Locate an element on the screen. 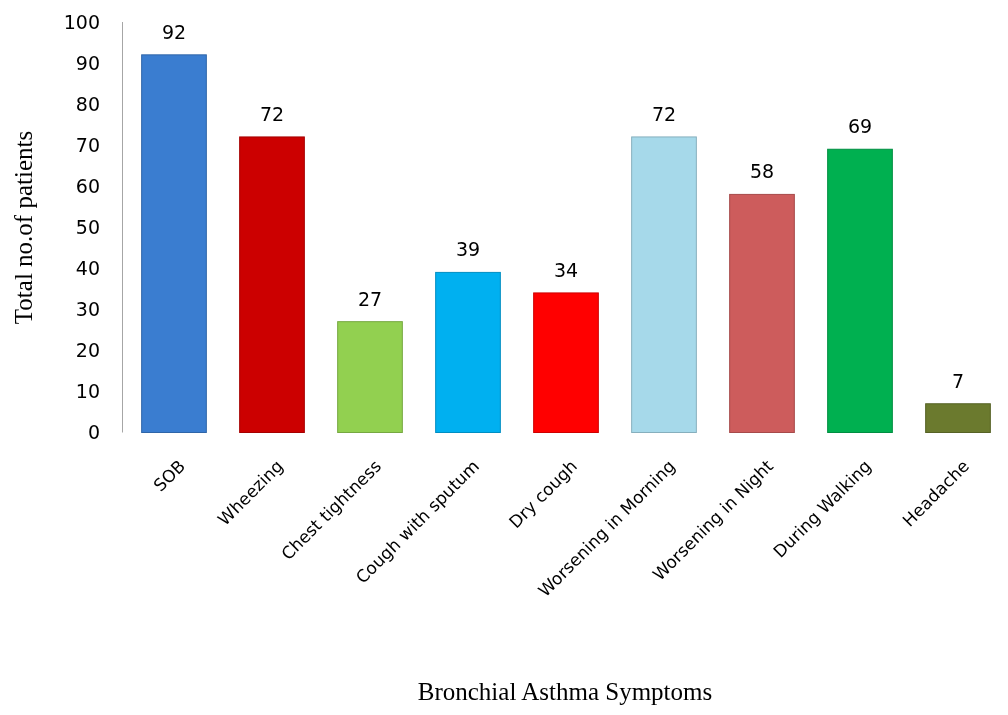 This screenshot has width=1008, height=715. y-tick-label: 0 is located at coordinates (93, 432).